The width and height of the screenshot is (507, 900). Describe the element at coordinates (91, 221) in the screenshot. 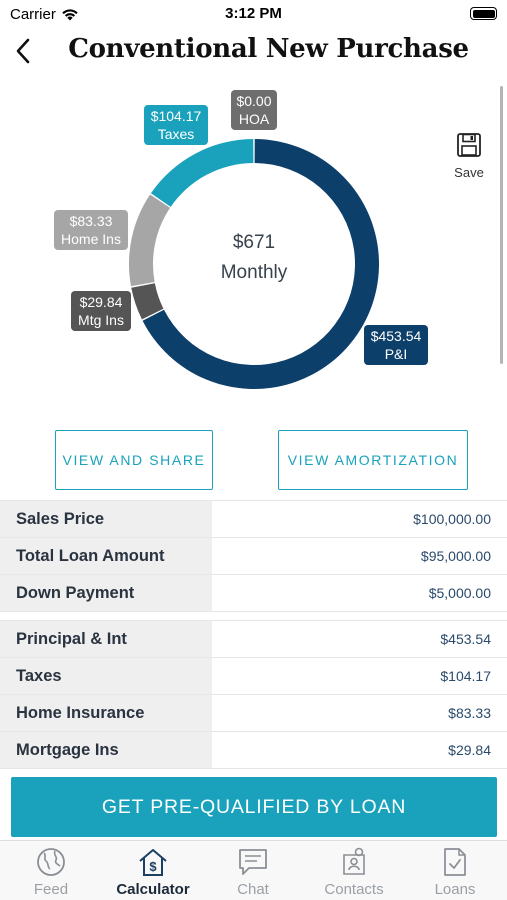

I see `callout-home-ins-amount: $83.33` at that location.